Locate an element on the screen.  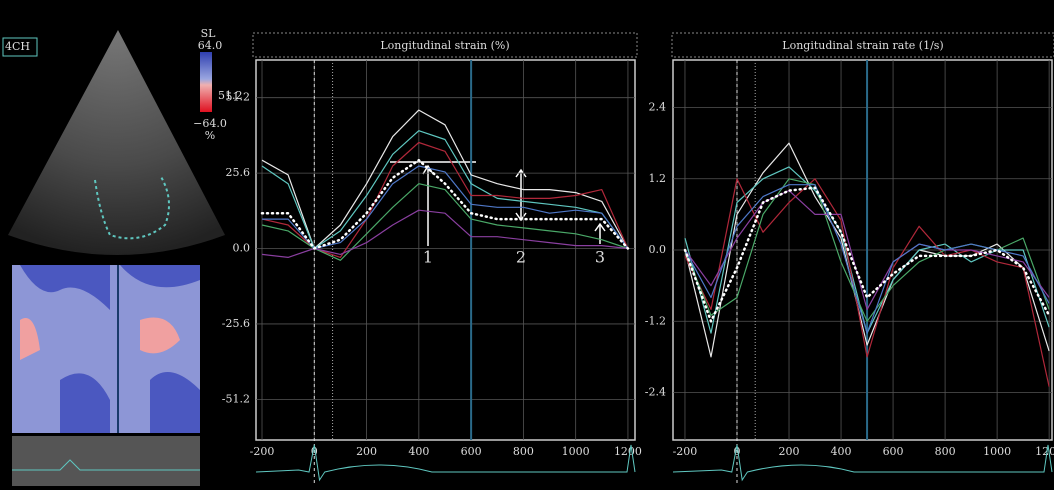
scale-min: −64.0 is located at coordinates (210, 123).